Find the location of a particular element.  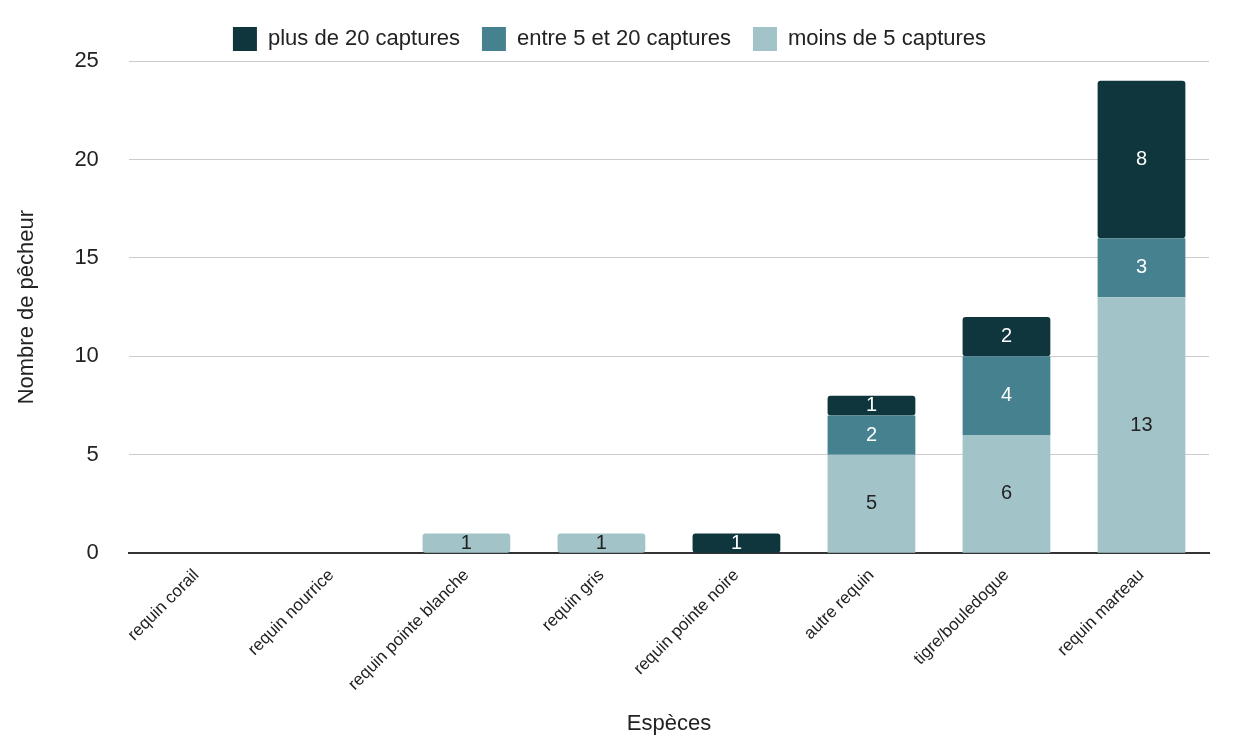

data-label: 6 is located at coordinates (1006, 492).